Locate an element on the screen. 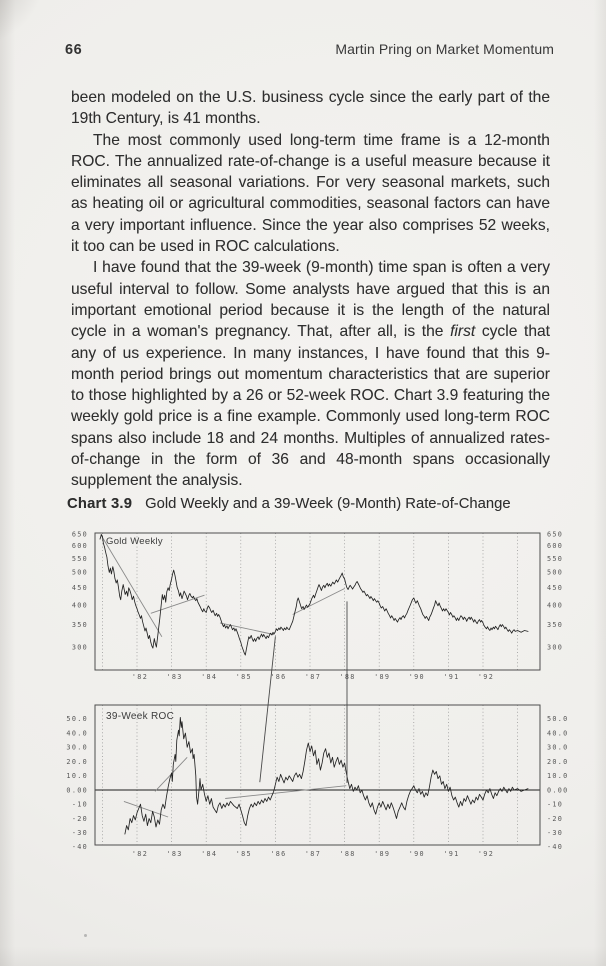 The image size is (606, 966). paragraph-3-italic-word: first is located at coordinates (463, 332).